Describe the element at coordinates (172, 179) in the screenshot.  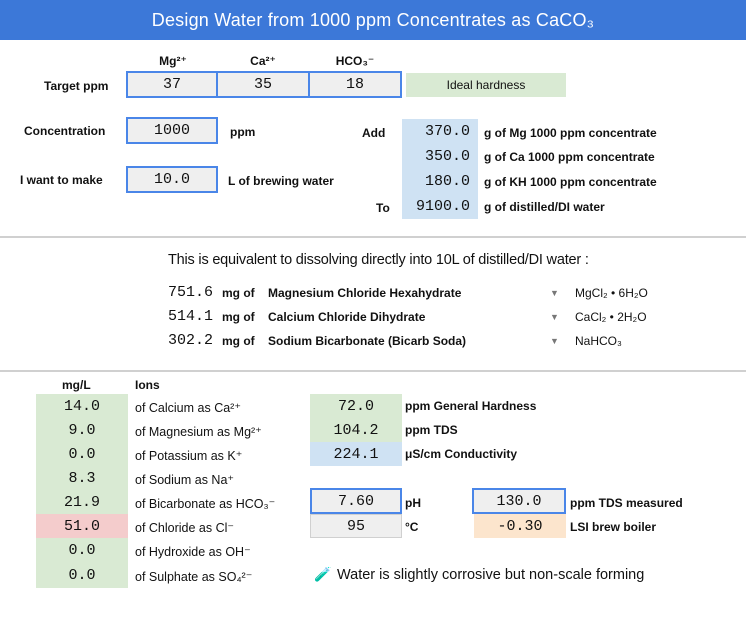
I see `make-volume-input: 10.0` at that location.